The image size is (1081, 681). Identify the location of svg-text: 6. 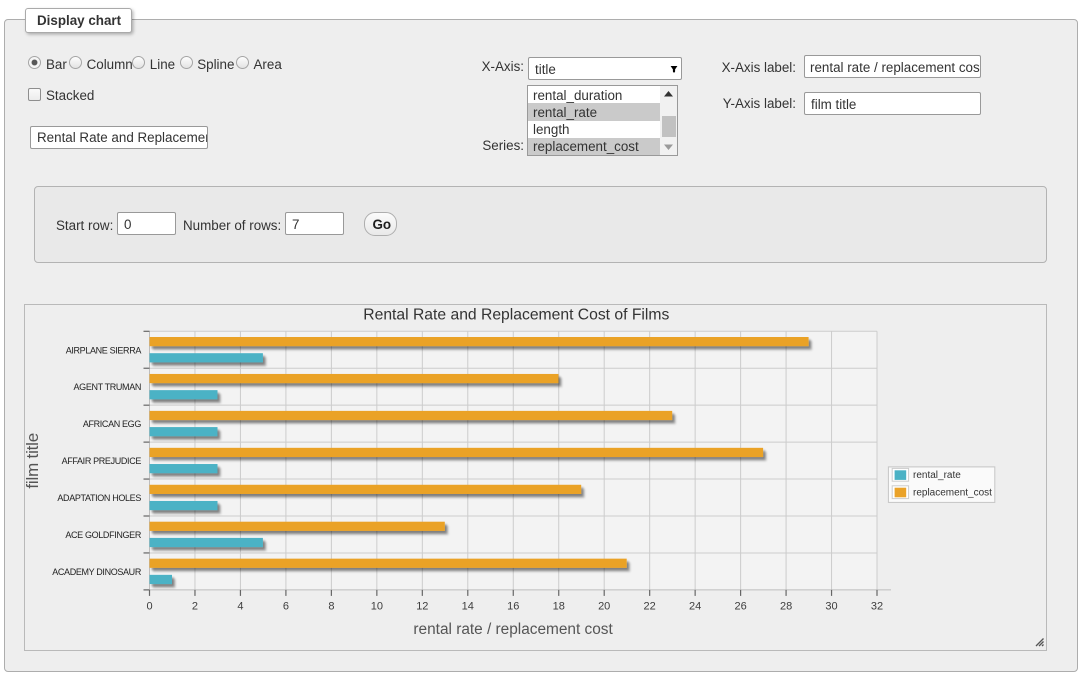
(286, 607).